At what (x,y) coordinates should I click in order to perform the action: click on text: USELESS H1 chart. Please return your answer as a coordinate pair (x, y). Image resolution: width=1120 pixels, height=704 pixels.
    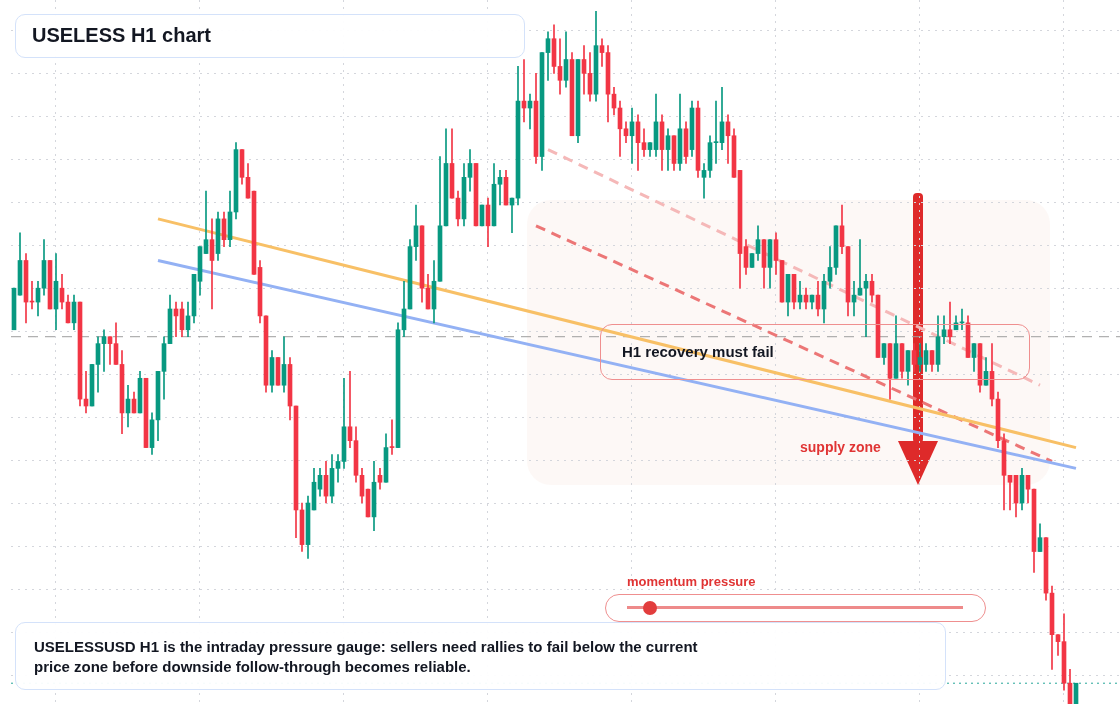
    Looking at the image, I should click on (121, 35).